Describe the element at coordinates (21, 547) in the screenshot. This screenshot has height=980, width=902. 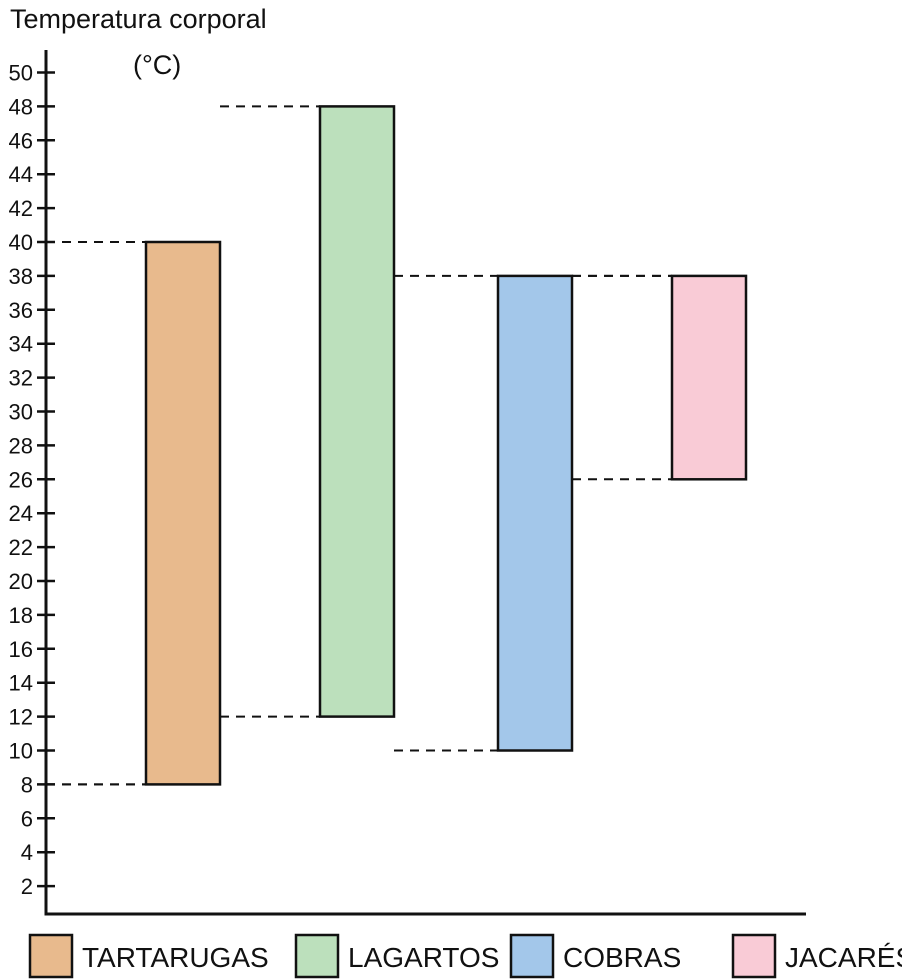
I see `y-tick-label: 22` at that location.